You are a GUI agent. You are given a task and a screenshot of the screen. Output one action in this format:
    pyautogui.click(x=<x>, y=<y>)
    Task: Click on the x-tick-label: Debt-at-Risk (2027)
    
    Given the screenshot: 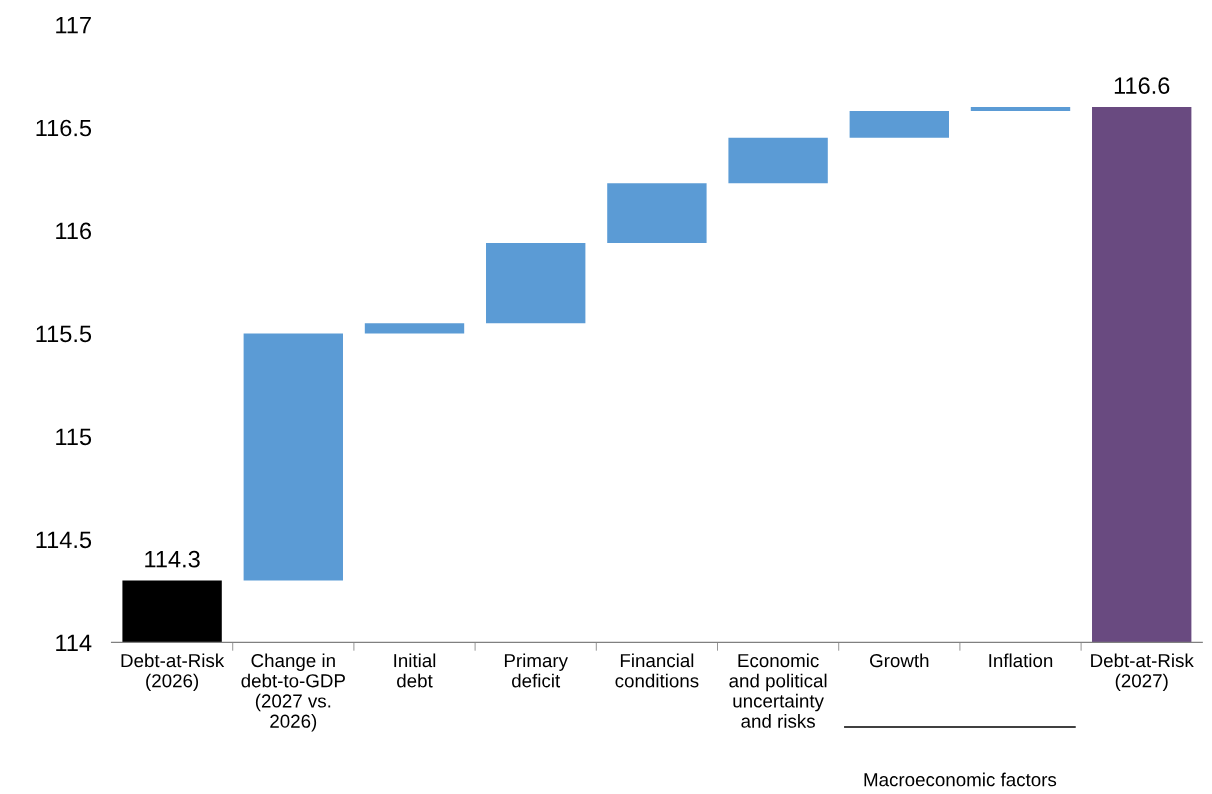 What is the action you would take?
    pyautogui.click(x=1142, y=672)
    